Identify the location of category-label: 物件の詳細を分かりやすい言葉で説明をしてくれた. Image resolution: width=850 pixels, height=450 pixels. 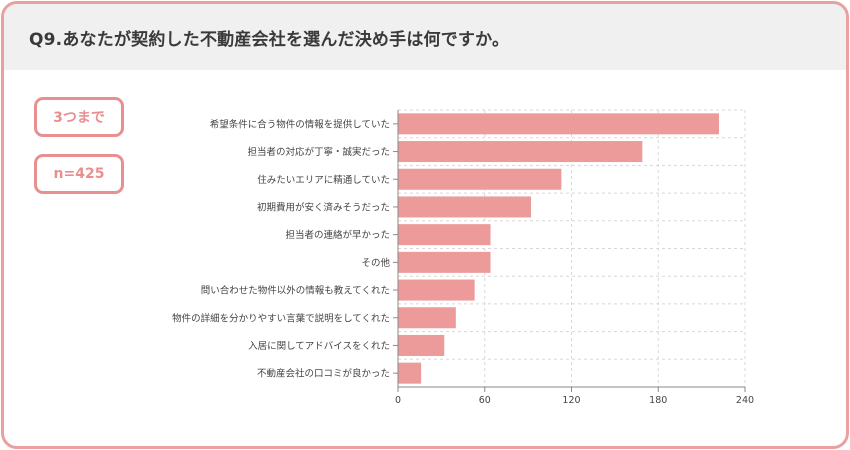
(281, 318).